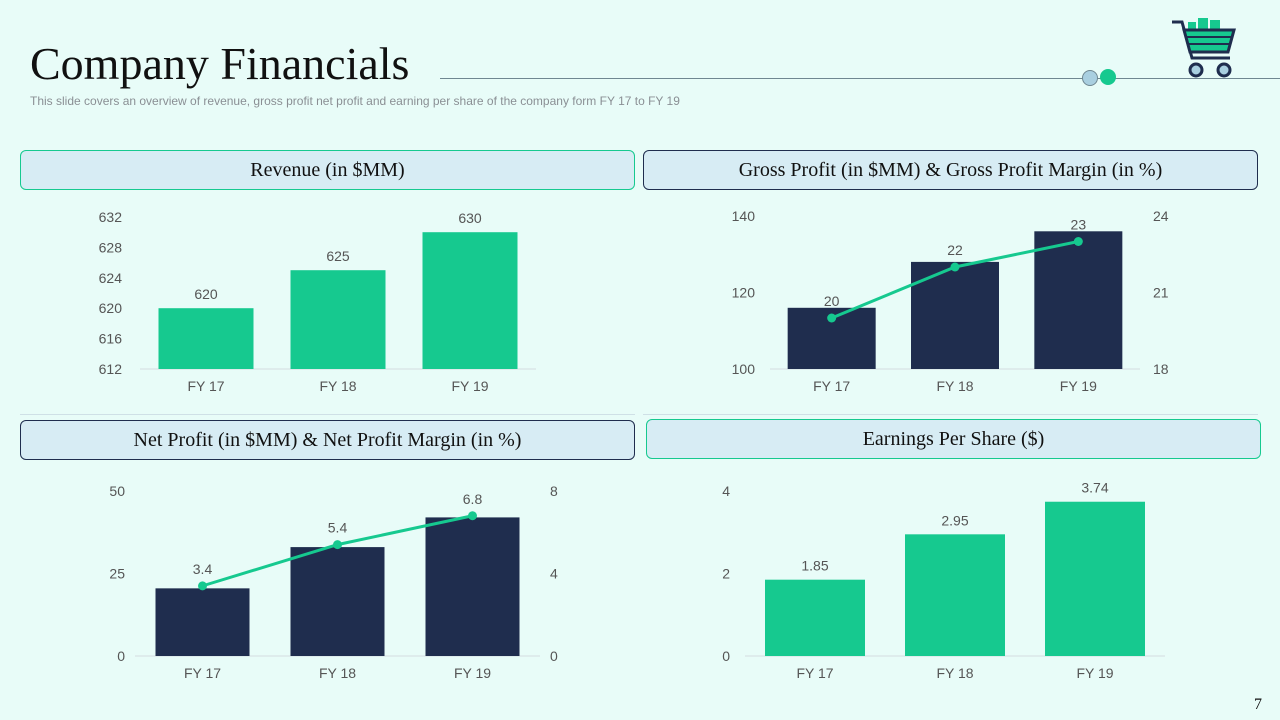 The height and width of the screenshot is (720, 1280). Describe the element at coordinates (814, 566) in the screenshot. I see `data-label: 1.85` at that location.